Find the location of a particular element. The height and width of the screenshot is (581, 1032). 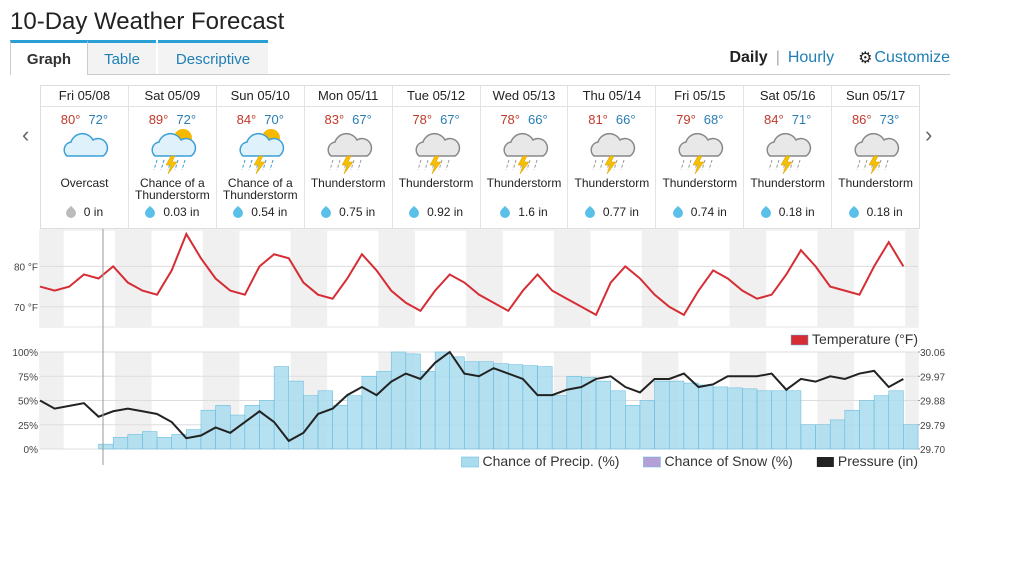

tab: Table is located at coordinates (122, 57).